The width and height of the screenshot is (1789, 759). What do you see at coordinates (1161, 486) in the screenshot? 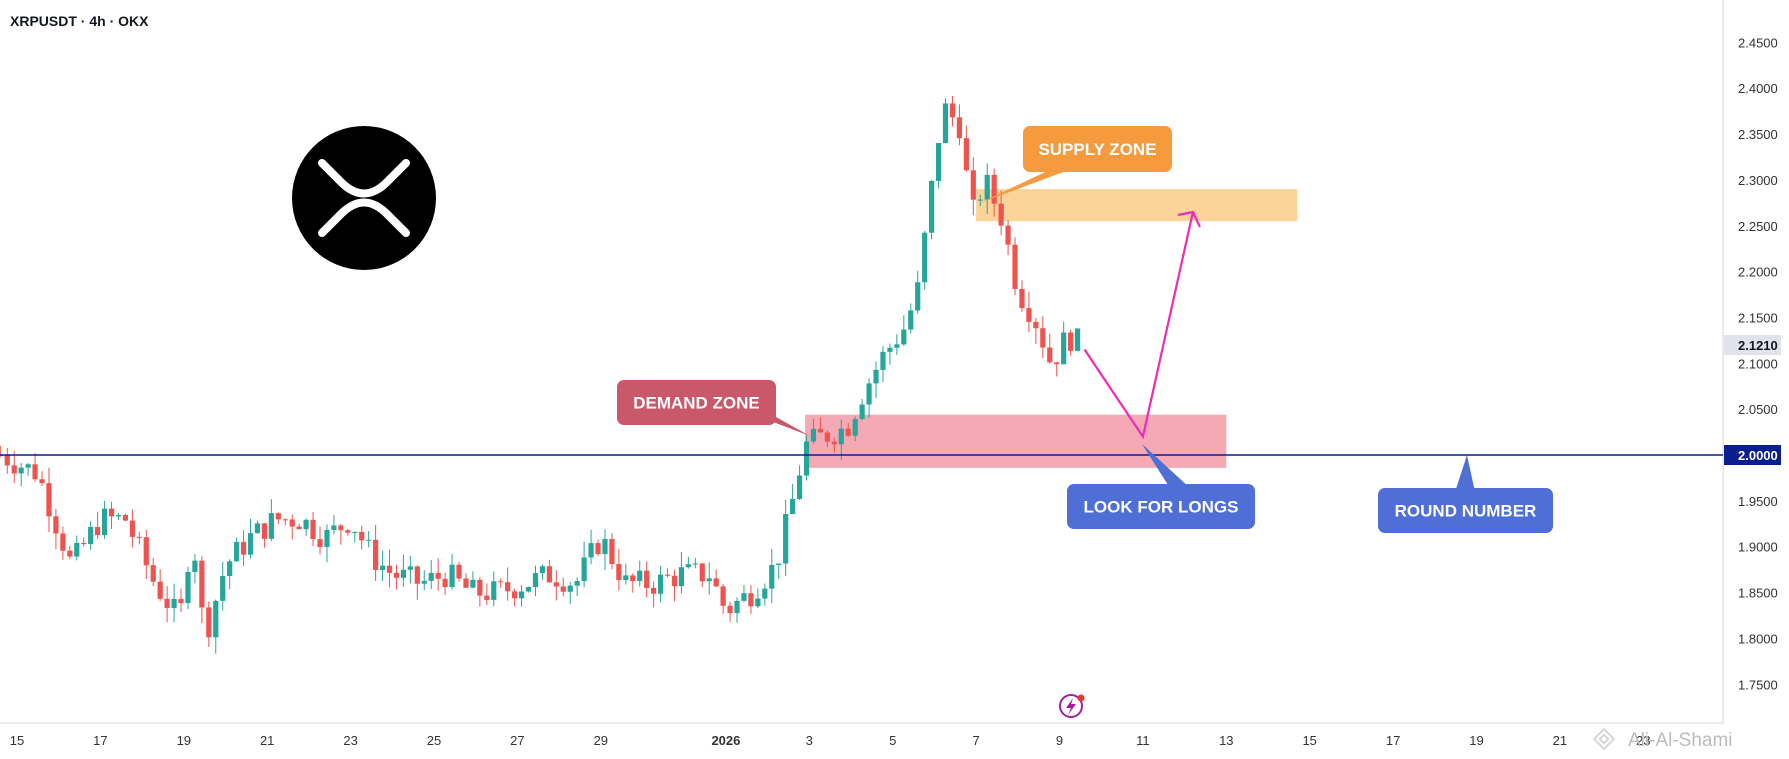
I see `look-for-longs-callout: LOOK FOR LONGS` at bounding box center [1161, 486].